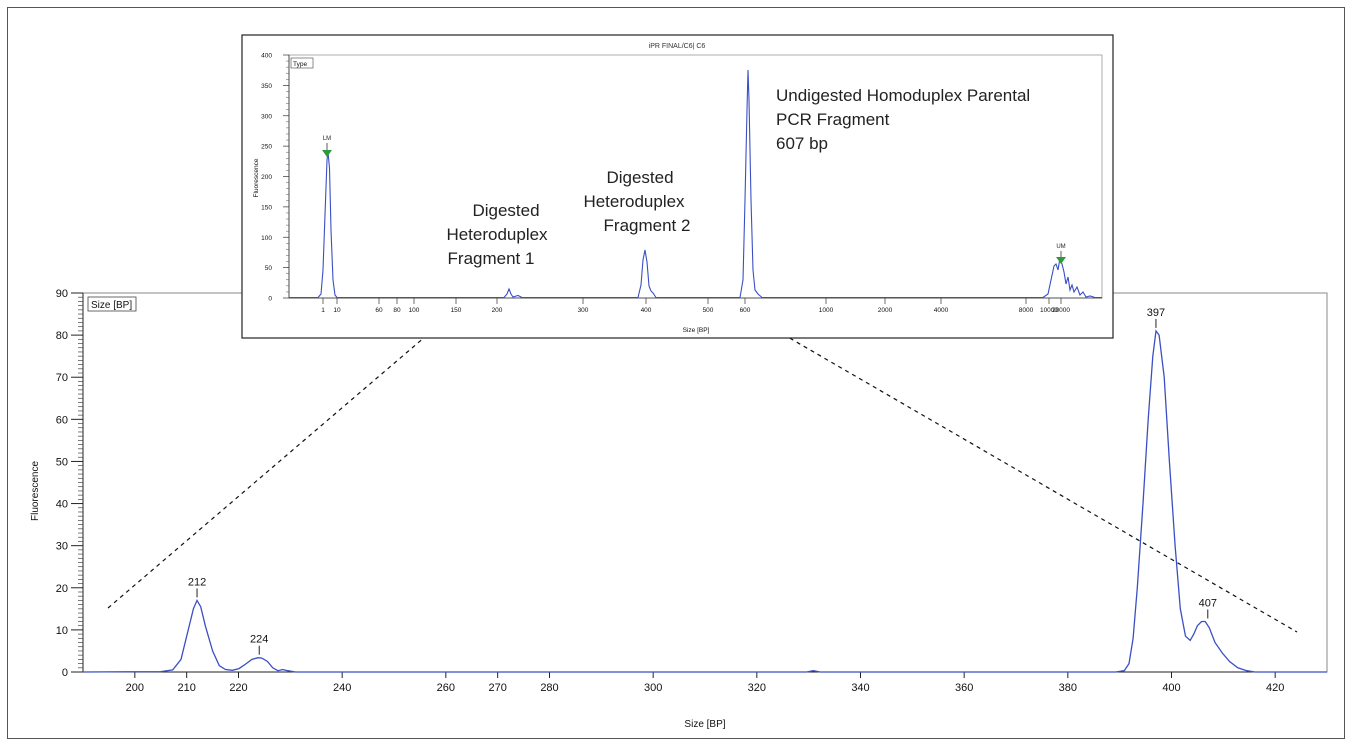 This screenshot has width=1352, height=746. I want to click on main-y-tick-label: 80, so click(62, 336).